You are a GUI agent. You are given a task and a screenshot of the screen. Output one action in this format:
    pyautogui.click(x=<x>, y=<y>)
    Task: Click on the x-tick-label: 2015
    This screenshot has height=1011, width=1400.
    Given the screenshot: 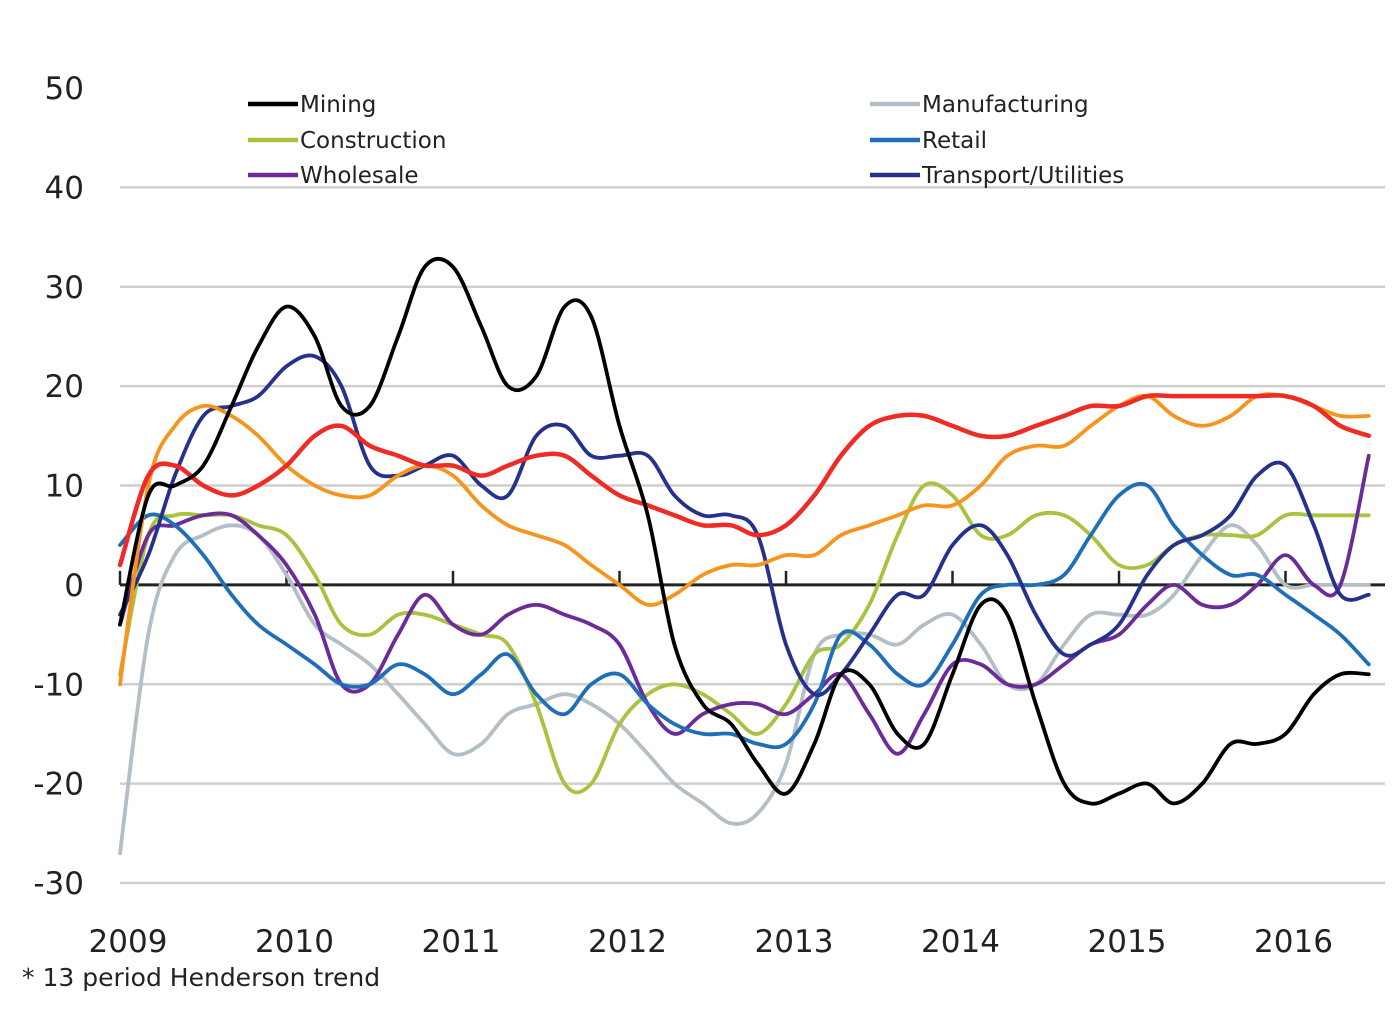 What is the action you would take?
    pyautogui.click(x=1127, y=942)
    